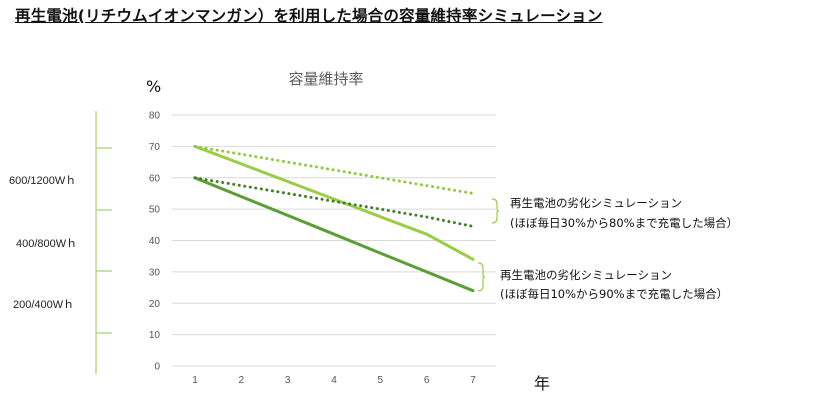  What do you see at coordinates (155, 116) in the screenshot?
I see `y-tick-label: 80` at bounding box center [155, 116].